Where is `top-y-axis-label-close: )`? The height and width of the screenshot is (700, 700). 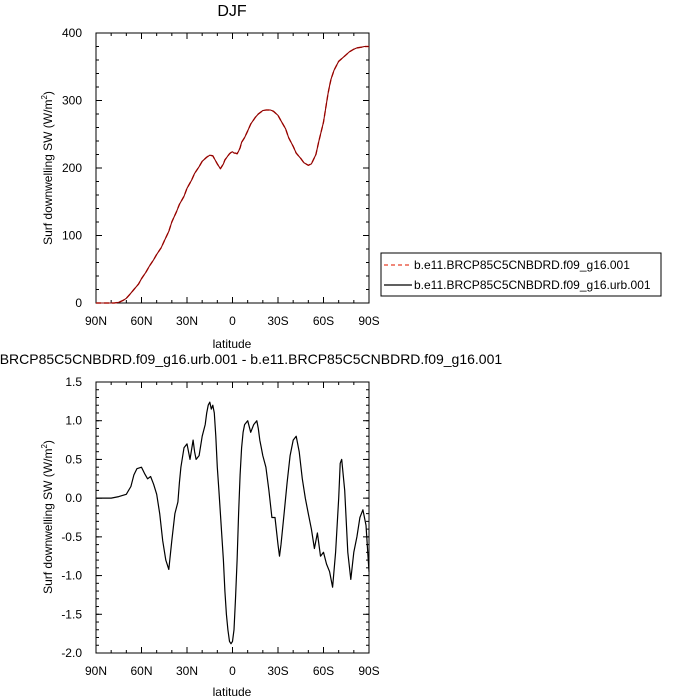 top-y-axis-label-close: ) is located at coordinates (48, 93).